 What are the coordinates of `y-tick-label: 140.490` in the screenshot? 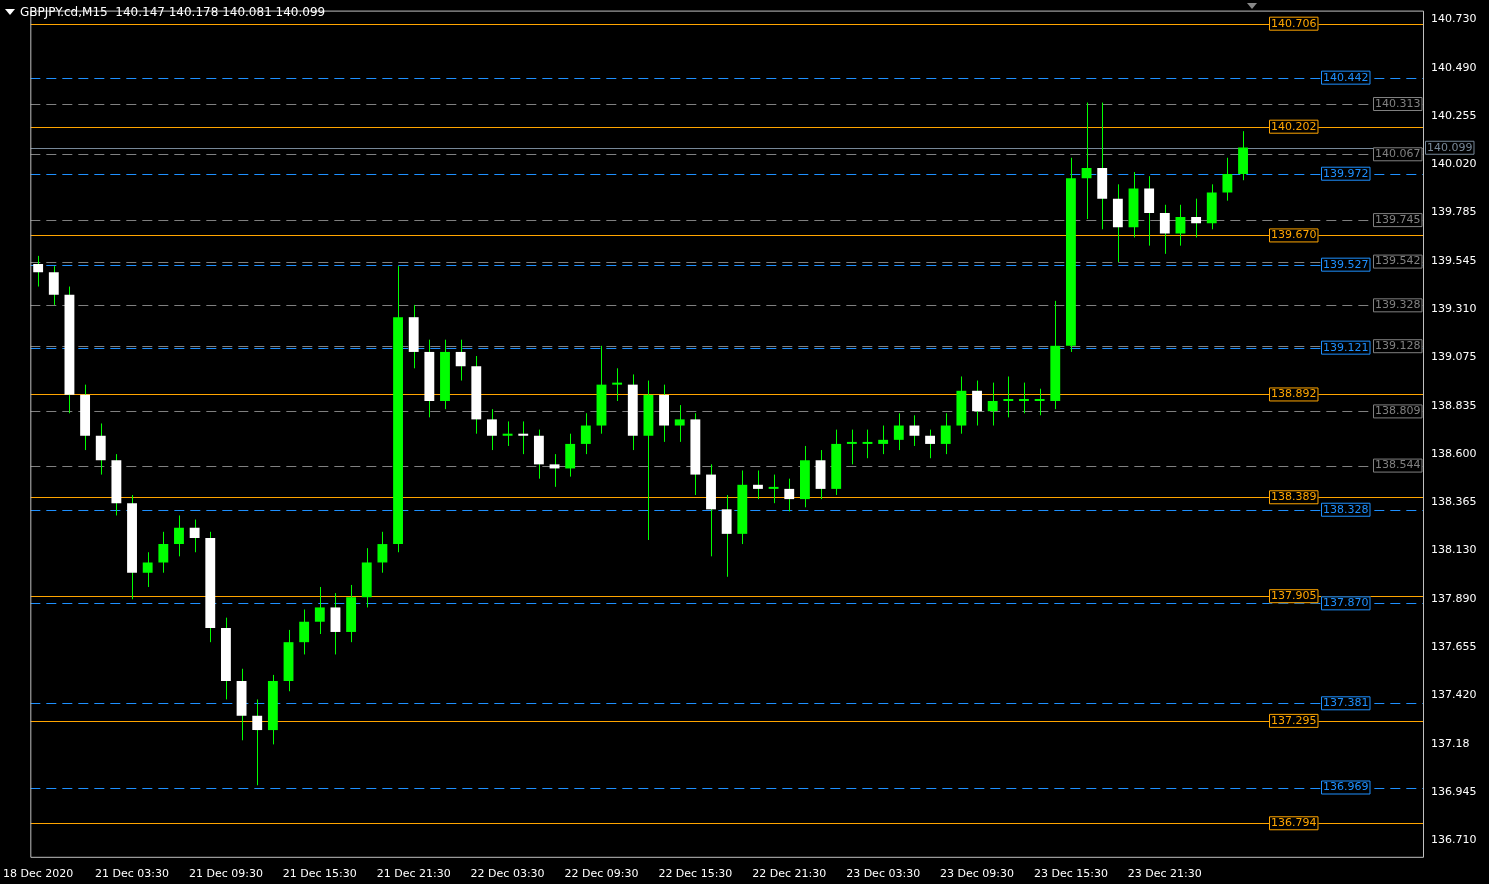 It's located at (1454, 67).